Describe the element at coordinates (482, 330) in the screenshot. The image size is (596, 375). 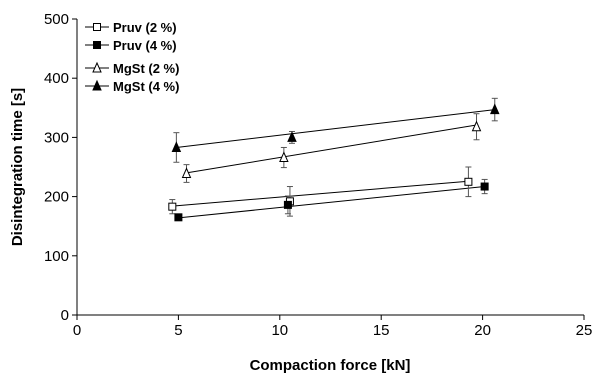
I see `x-tick-label: 20` at that location.